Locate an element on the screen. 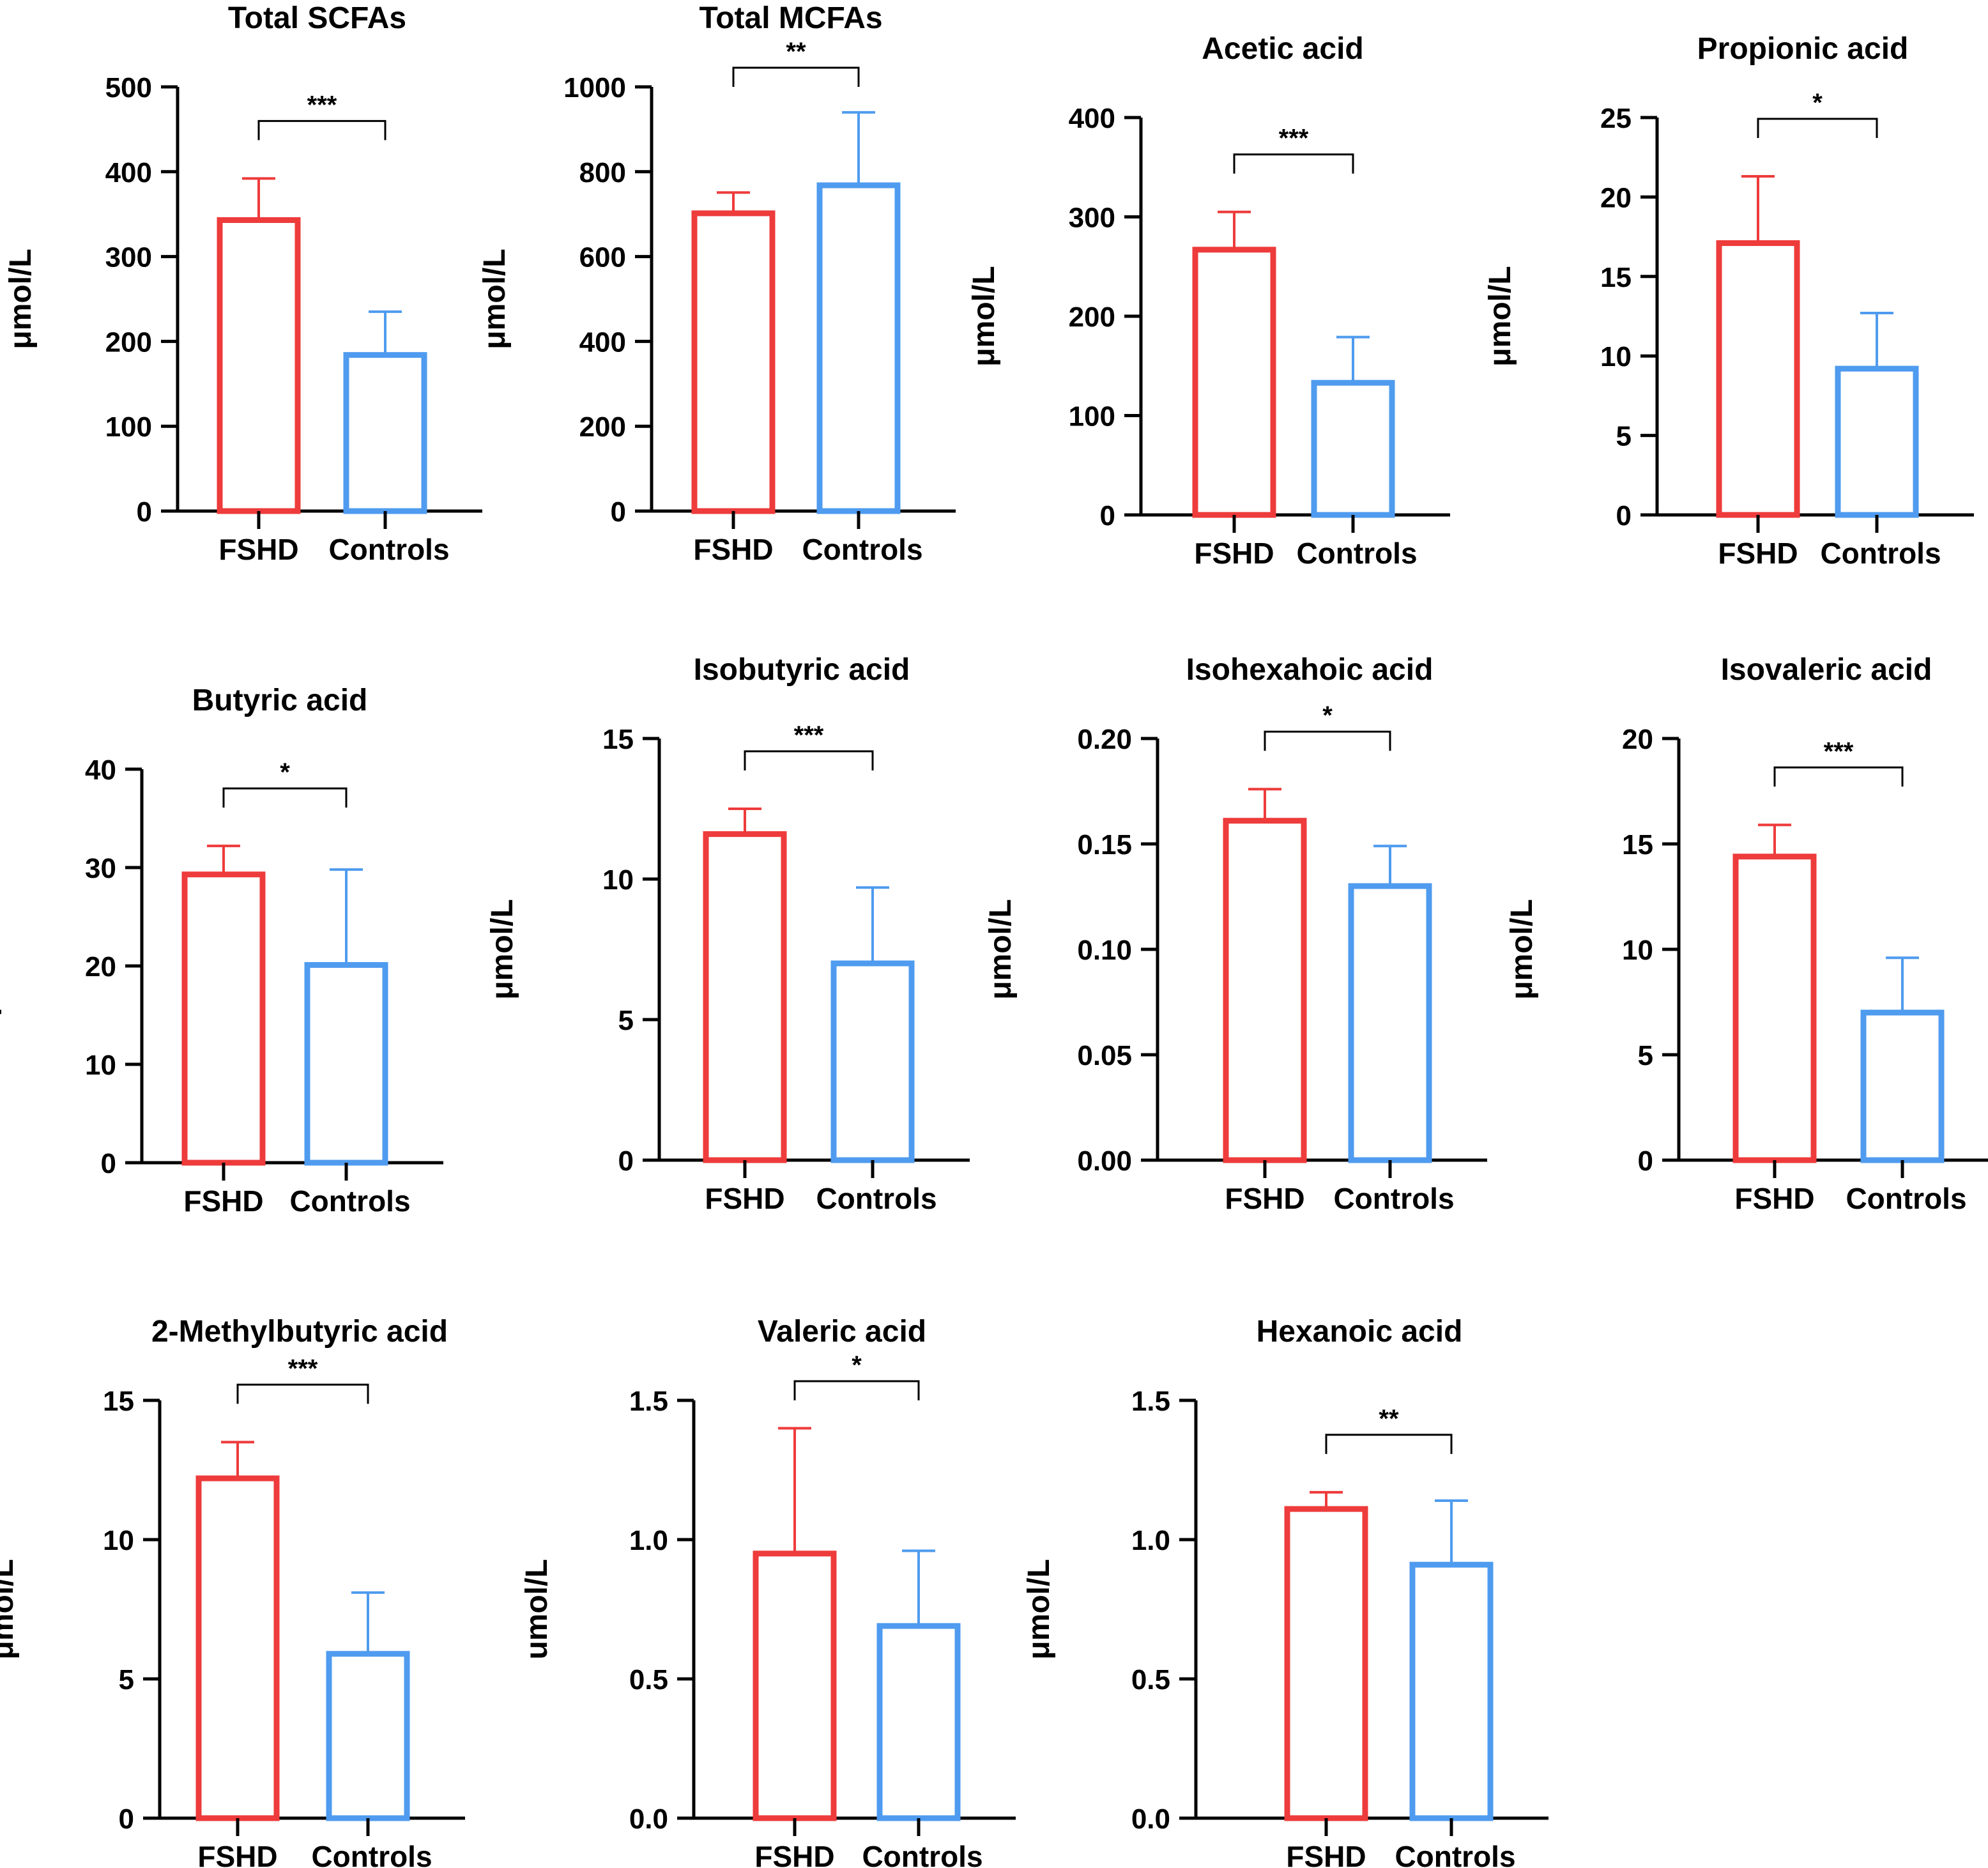  chart9-significance-bracket is located at coordinates (302, 1393).